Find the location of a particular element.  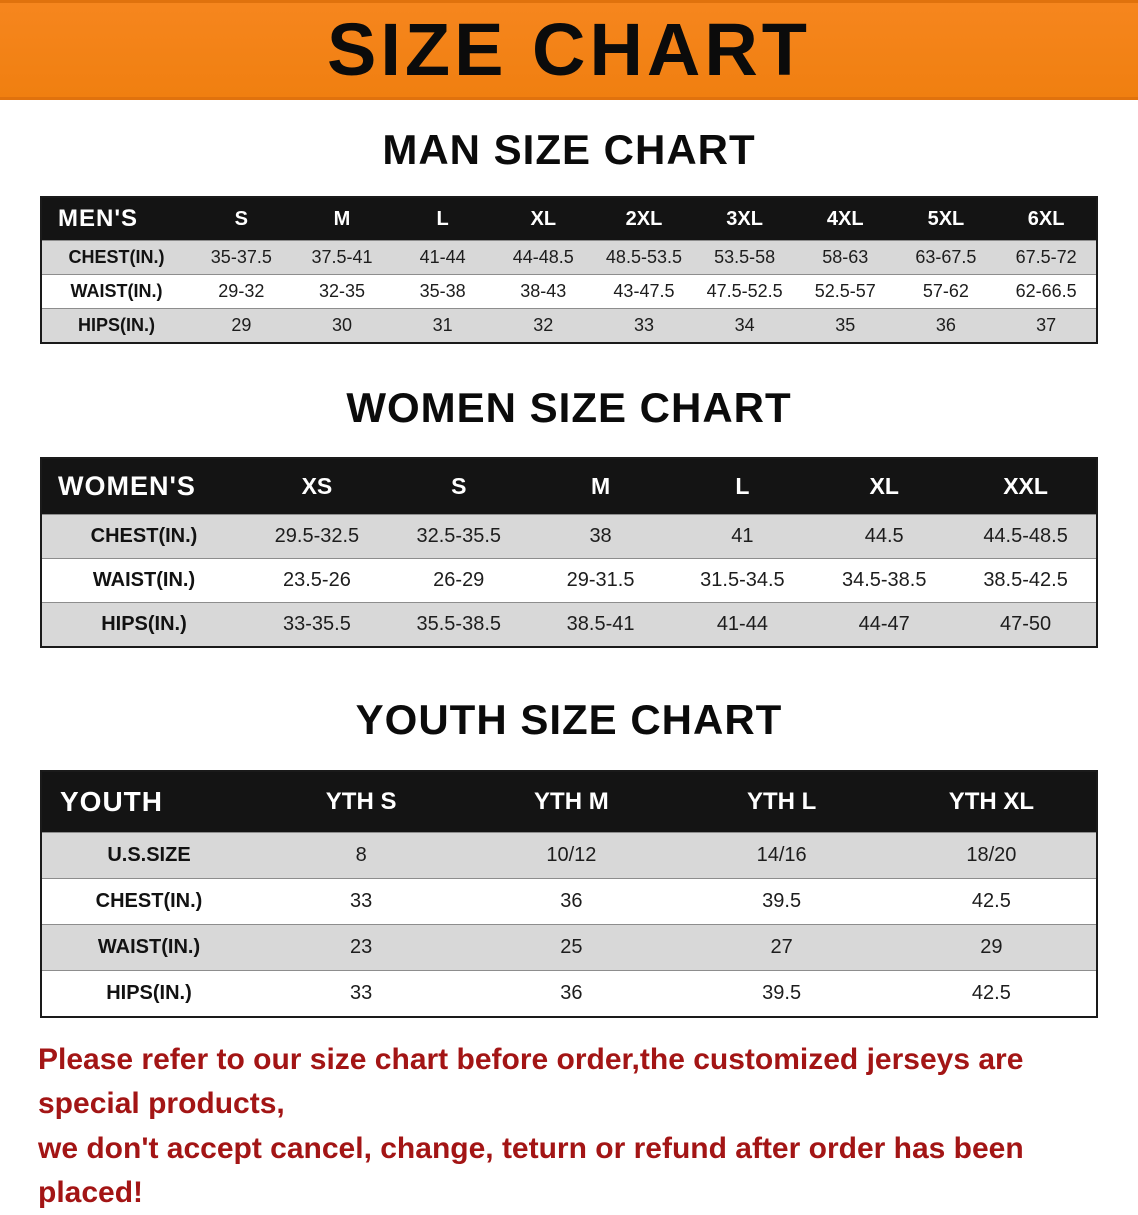

size-value: 62-66.5 is located at coordinates (1046, 291).